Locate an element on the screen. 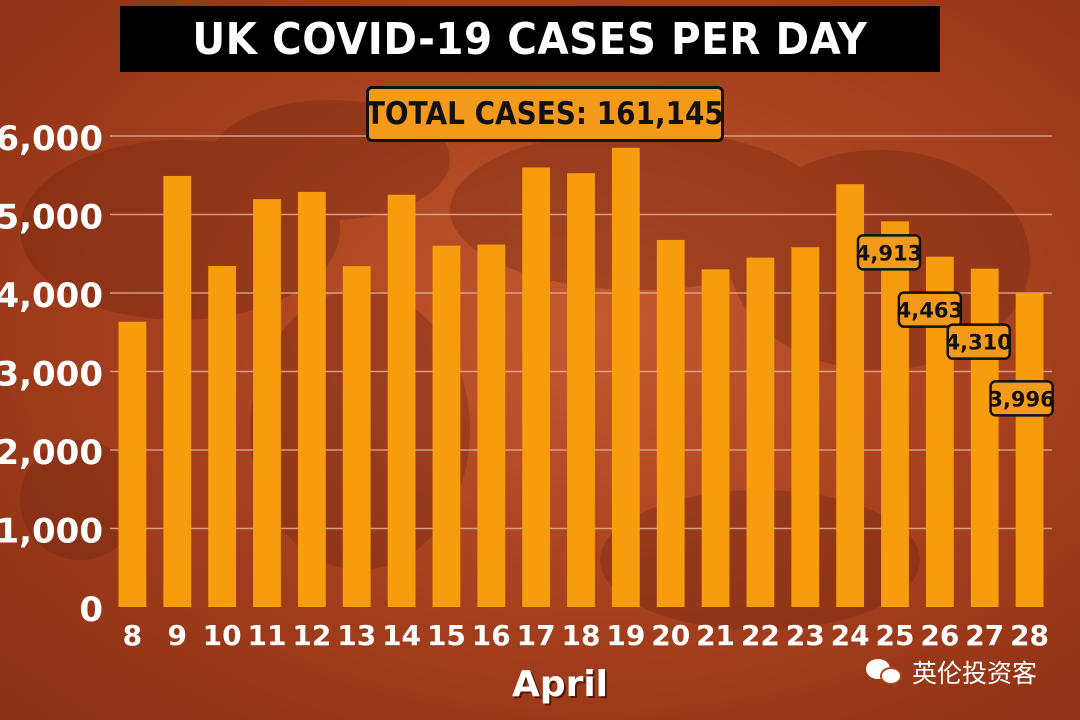 The height and width of the screenshot is (720, 1080). x-tick-label: 16 is located at coordinates (491, 635).